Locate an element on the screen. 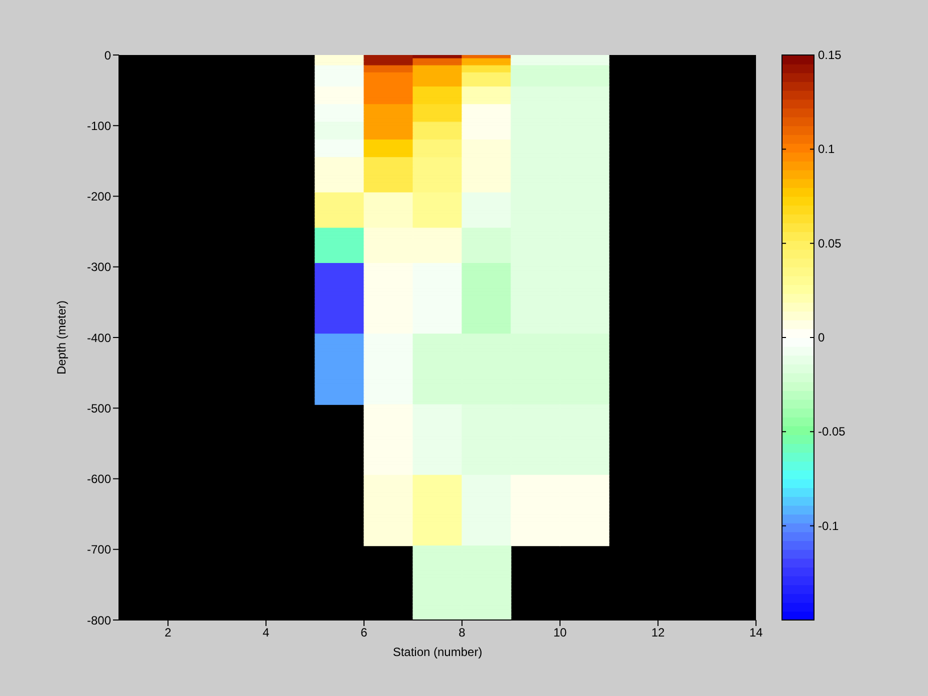 The width and height of the screenshot is (928, 696). y-tick-label: 0 is located at coordinates (108, 55).